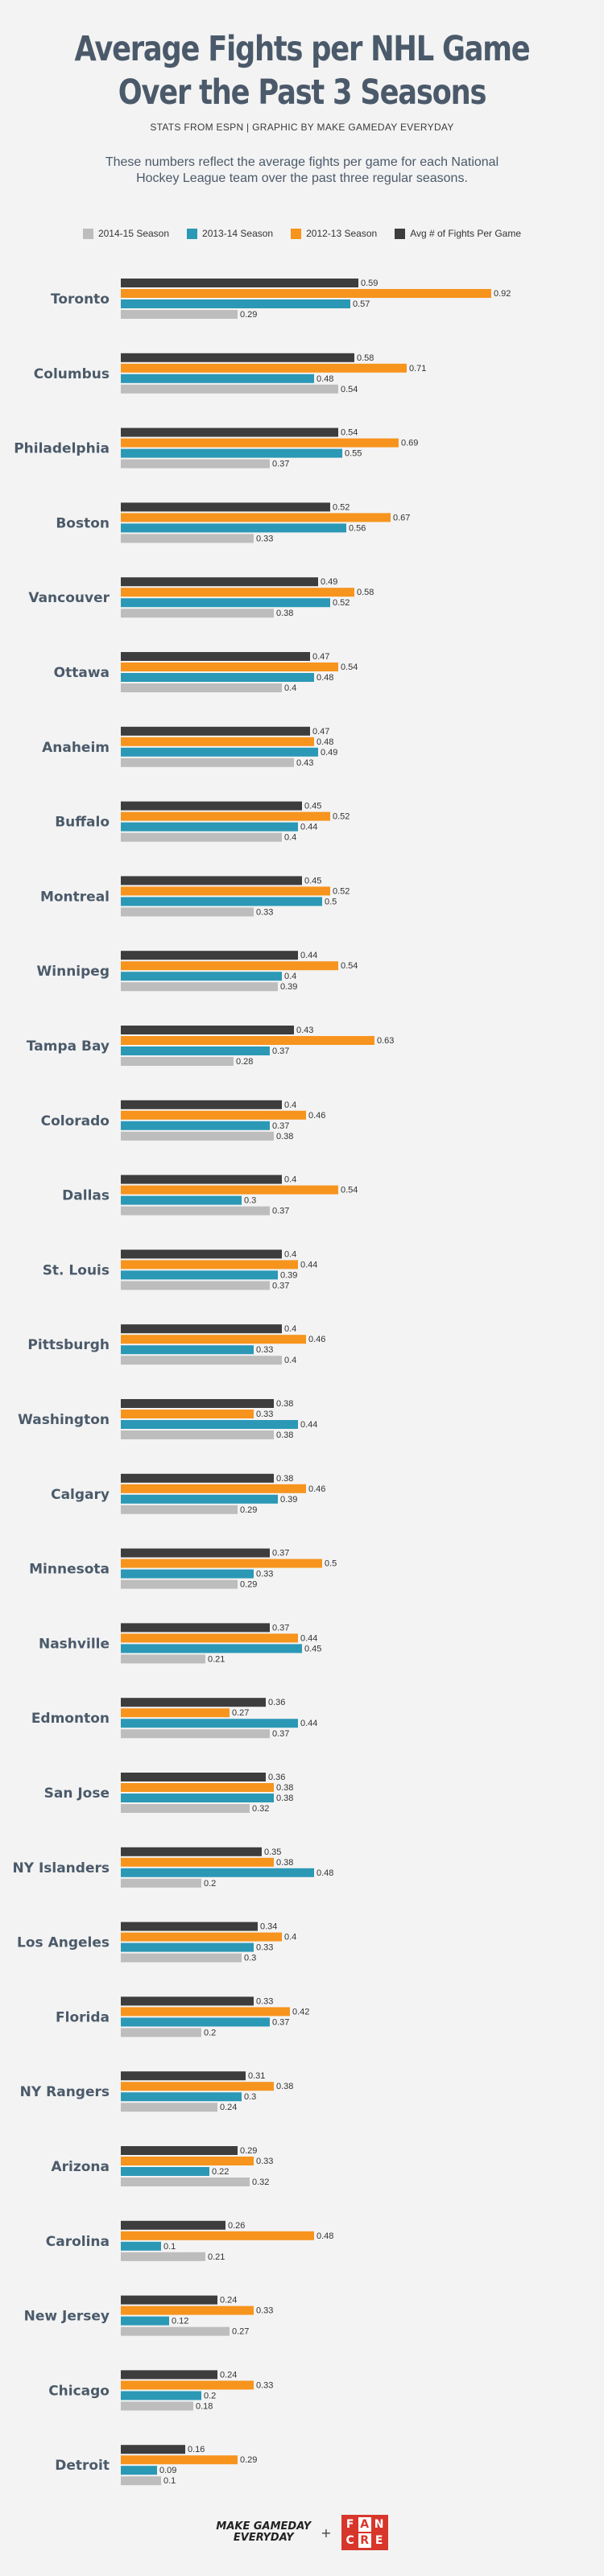 The height and width of the screenshot is (2576, 604). I want to click on team-group-montreal: Montreal 0.45 0.520.5 0.33, so click(195, 896).